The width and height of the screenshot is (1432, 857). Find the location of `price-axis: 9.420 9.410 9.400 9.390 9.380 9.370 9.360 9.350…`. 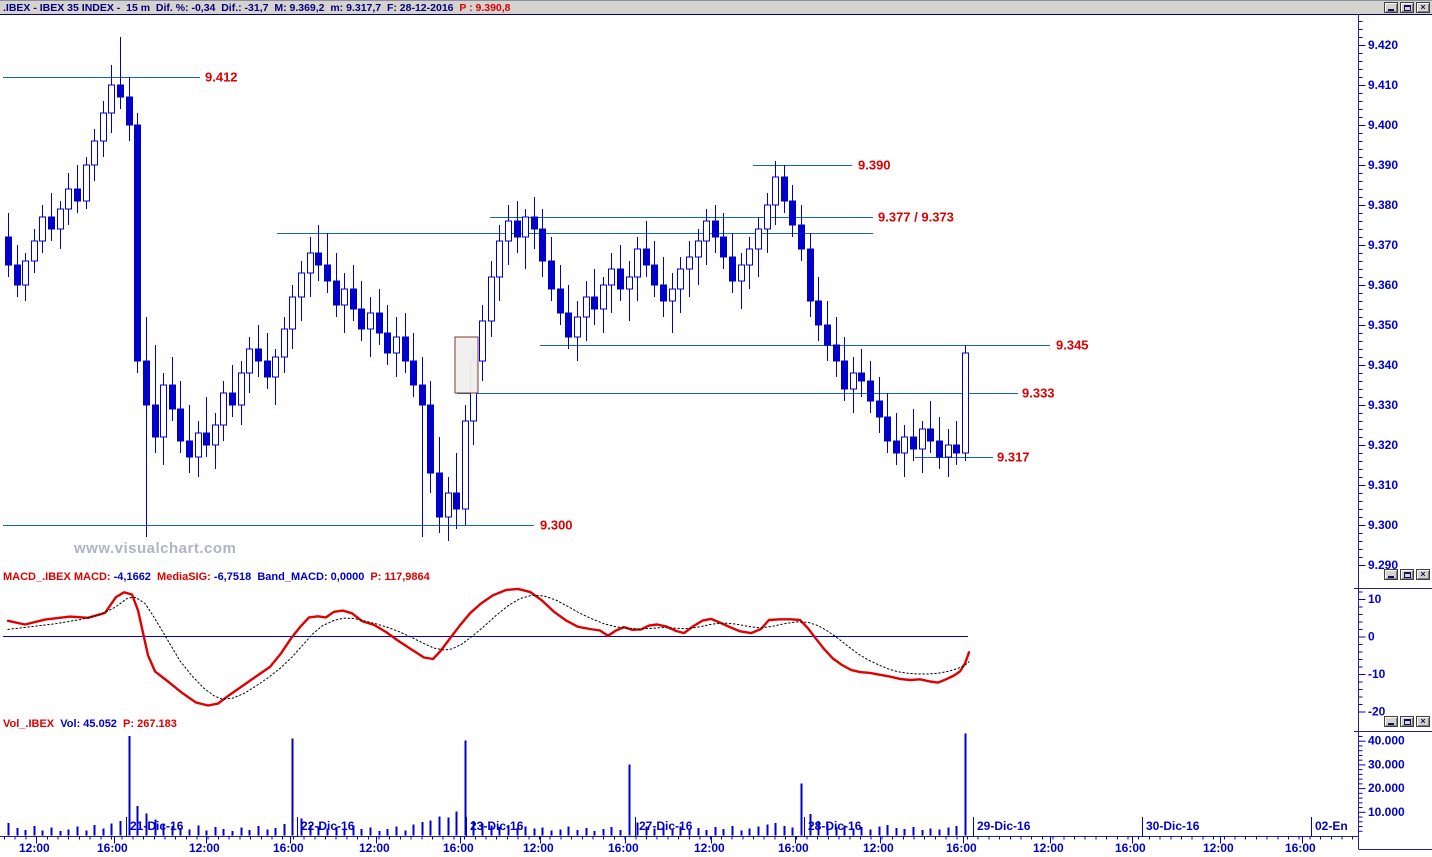

price-axis: 9.420 9.410 9.400 9.390 9.380 9.370 9.360 9.350… is located at coordinates (1378, 297).